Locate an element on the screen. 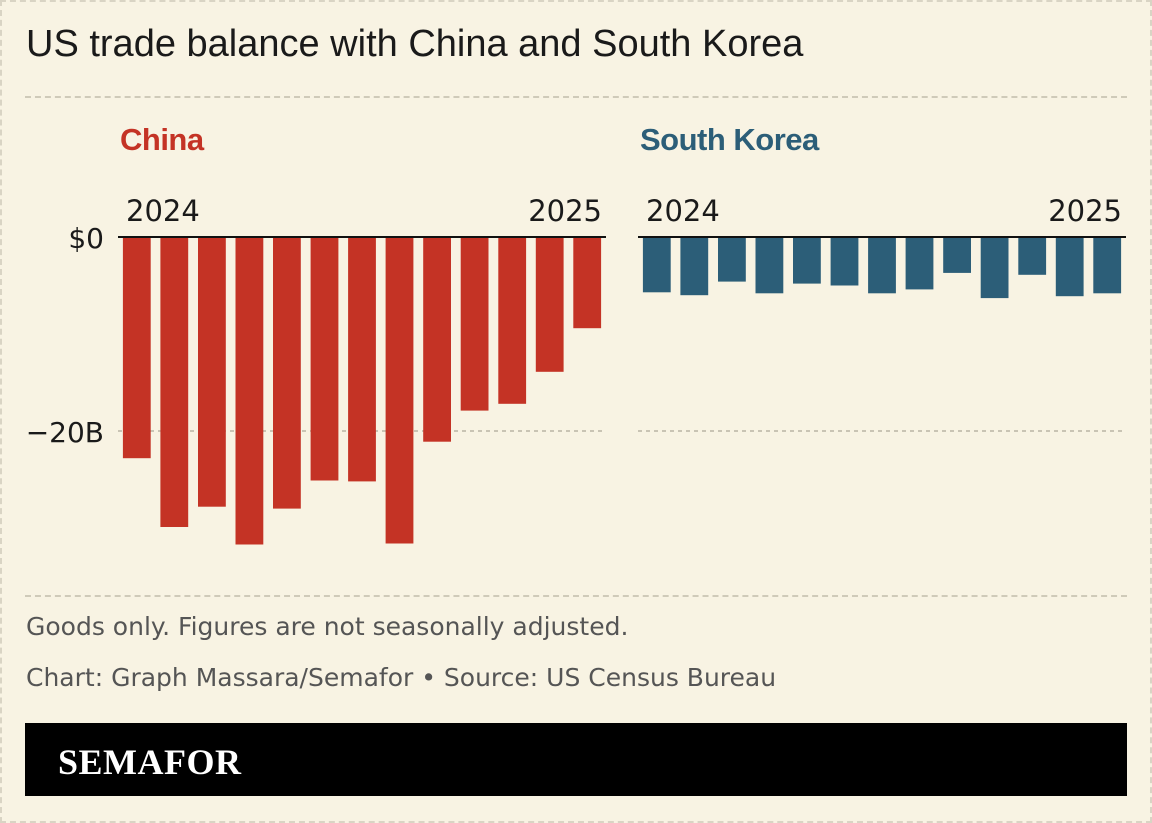 The width and height of the screenshot is (1152, 823). korea-year-label-start: 2024 is located at coordinates (683, 211).